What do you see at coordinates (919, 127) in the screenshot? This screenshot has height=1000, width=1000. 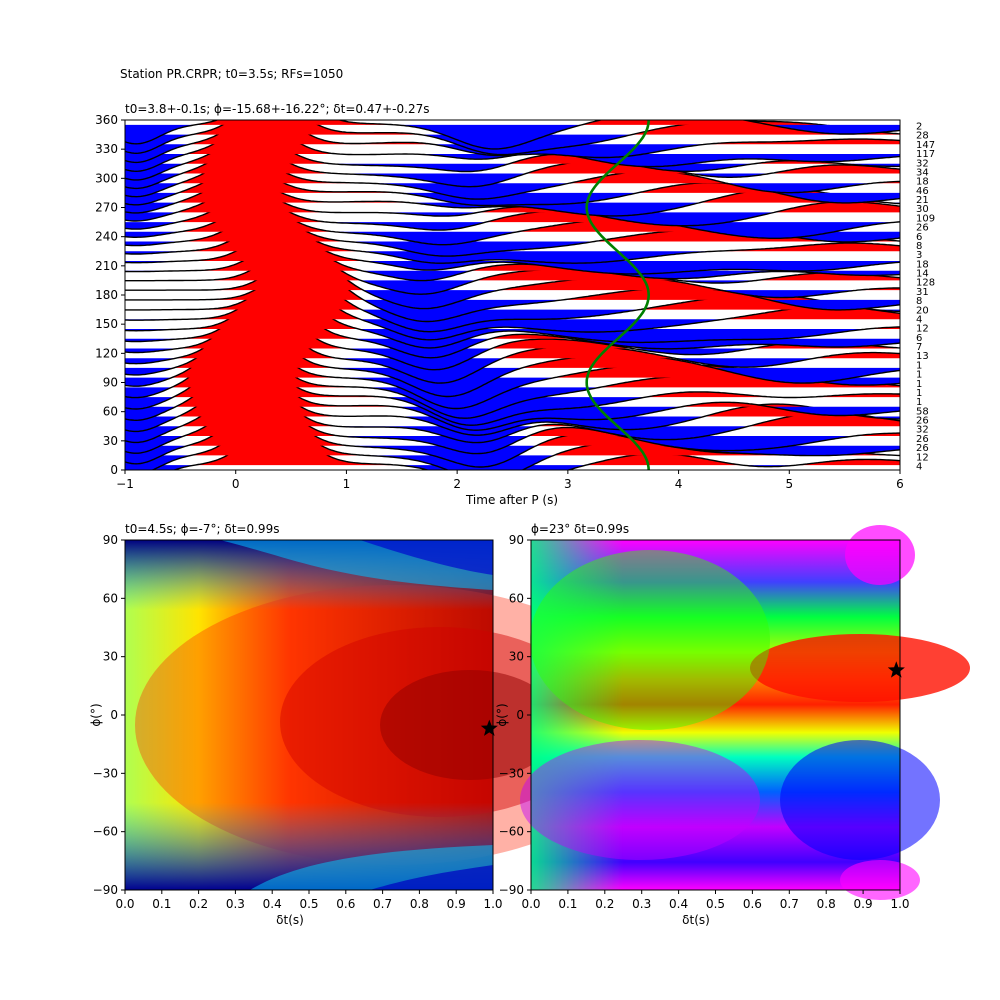 I see `count-label: 2` at bounding box center [919, 127].